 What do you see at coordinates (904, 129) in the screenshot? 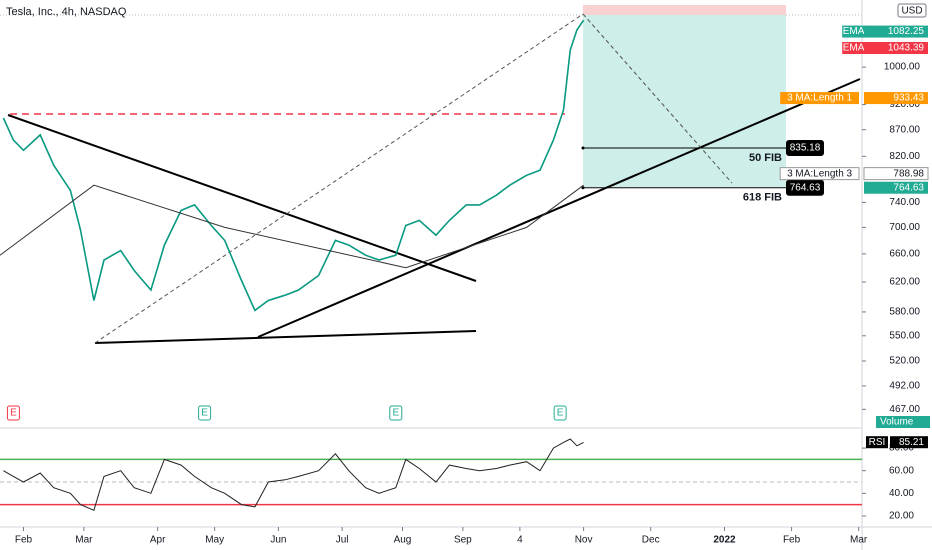
I see `y-tick-label: 870.00` at bounding box center [904, 129].